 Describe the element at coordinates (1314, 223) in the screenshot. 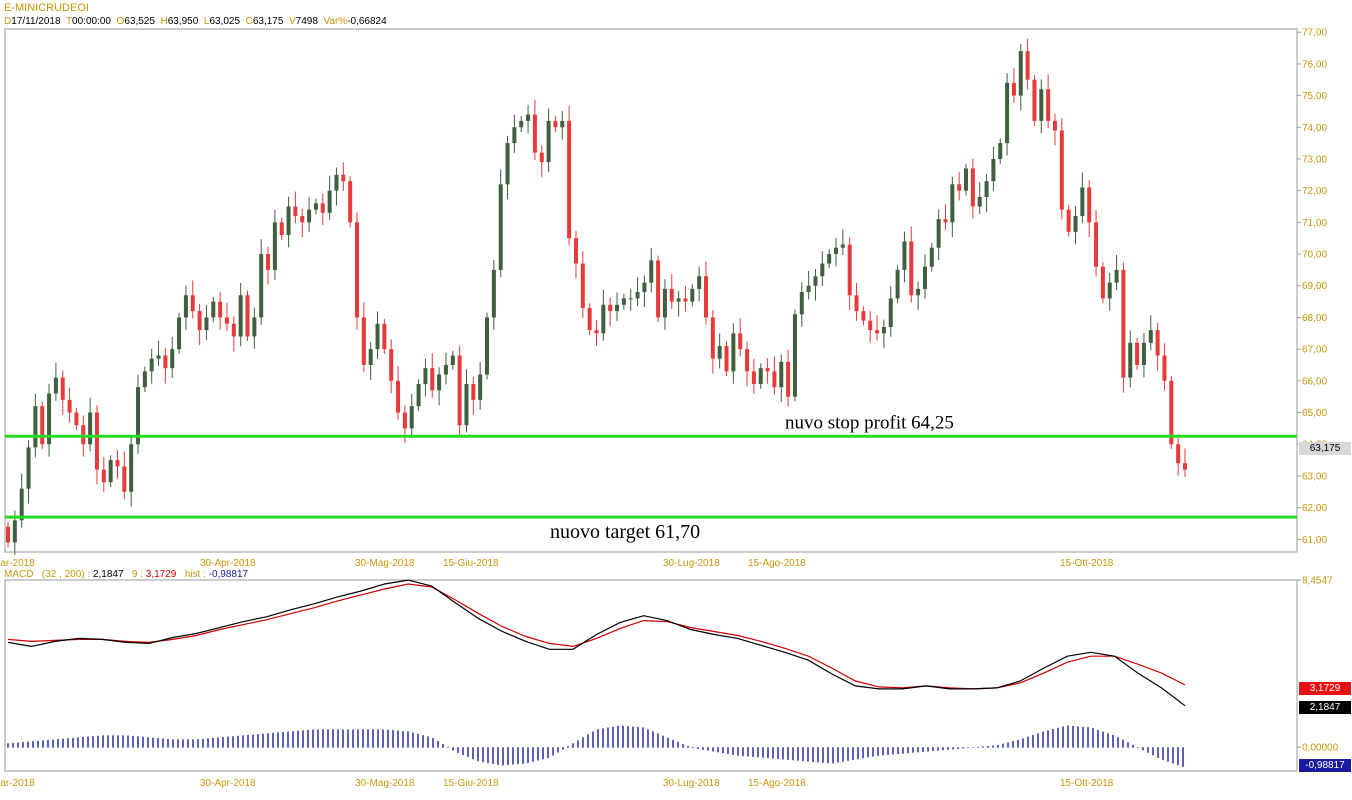

I see `y-tick-label: 71,00` at that location.